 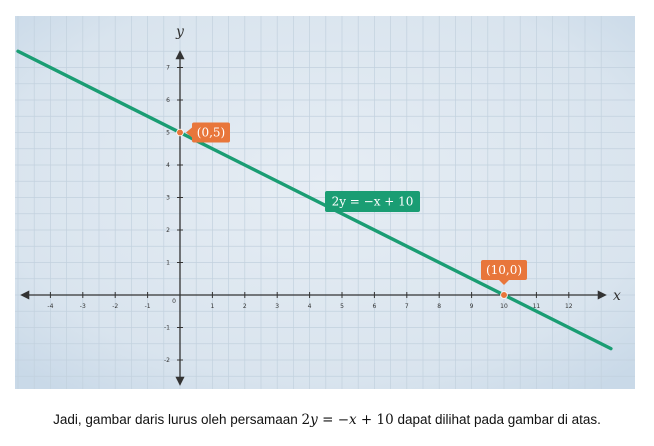 What do you see at coordinates (180, 32) in the screenshot?
I see `y-axis-label: y` at bounding box center [180, 32].